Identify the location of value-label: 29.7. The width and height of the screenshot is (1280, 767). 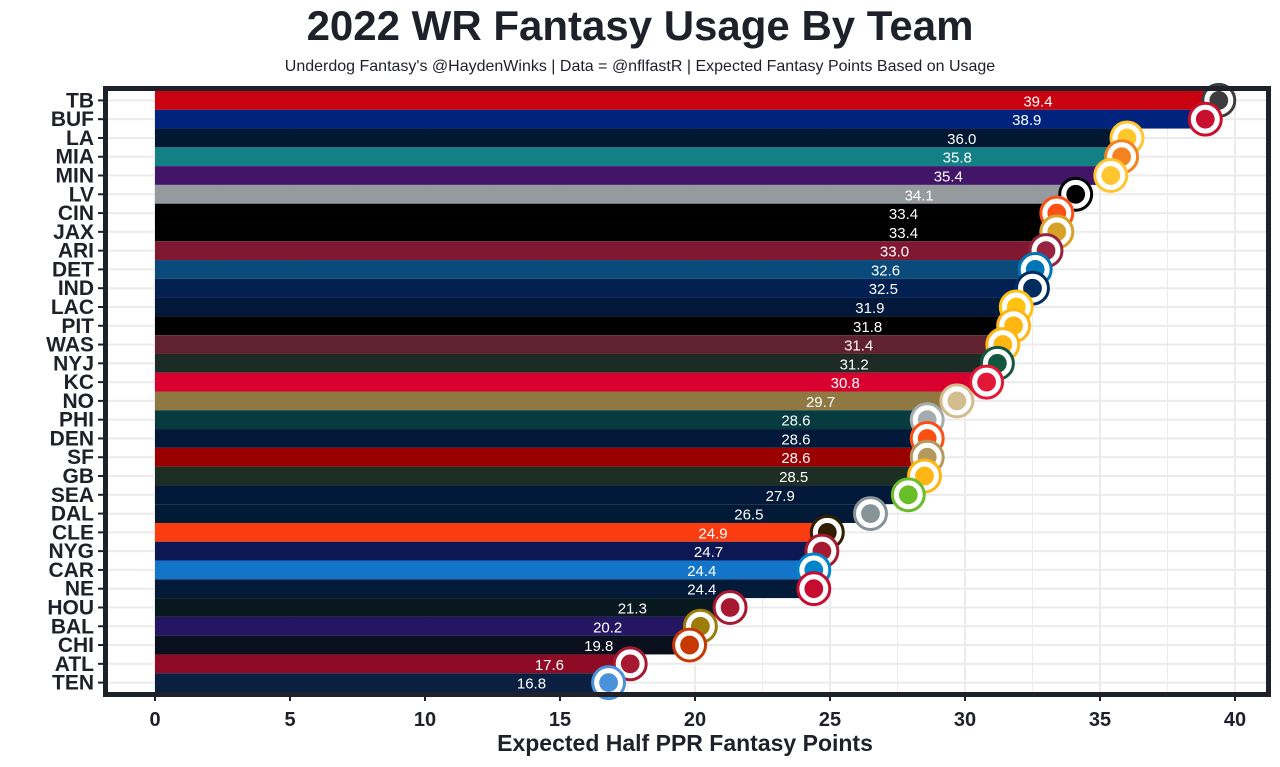
(820, 402).